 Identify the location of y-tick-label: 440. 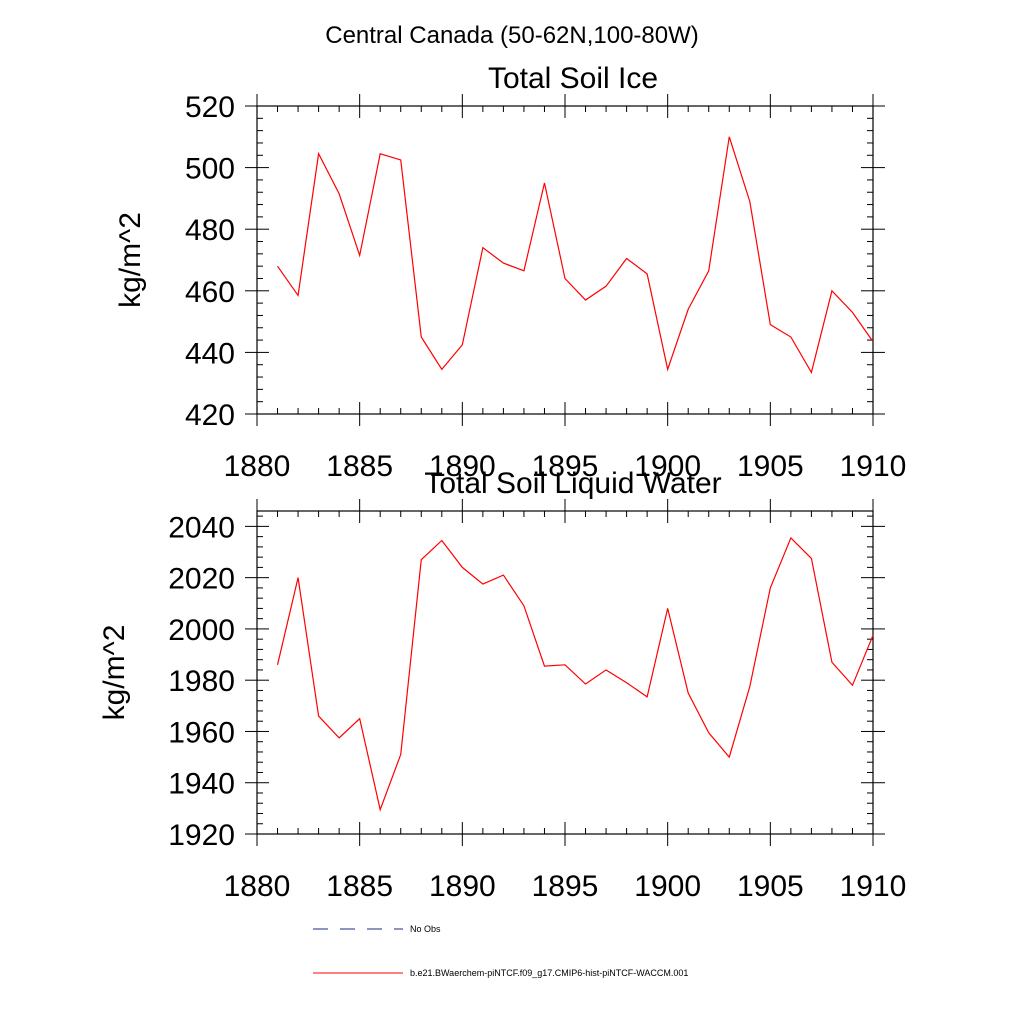
(210, 353).